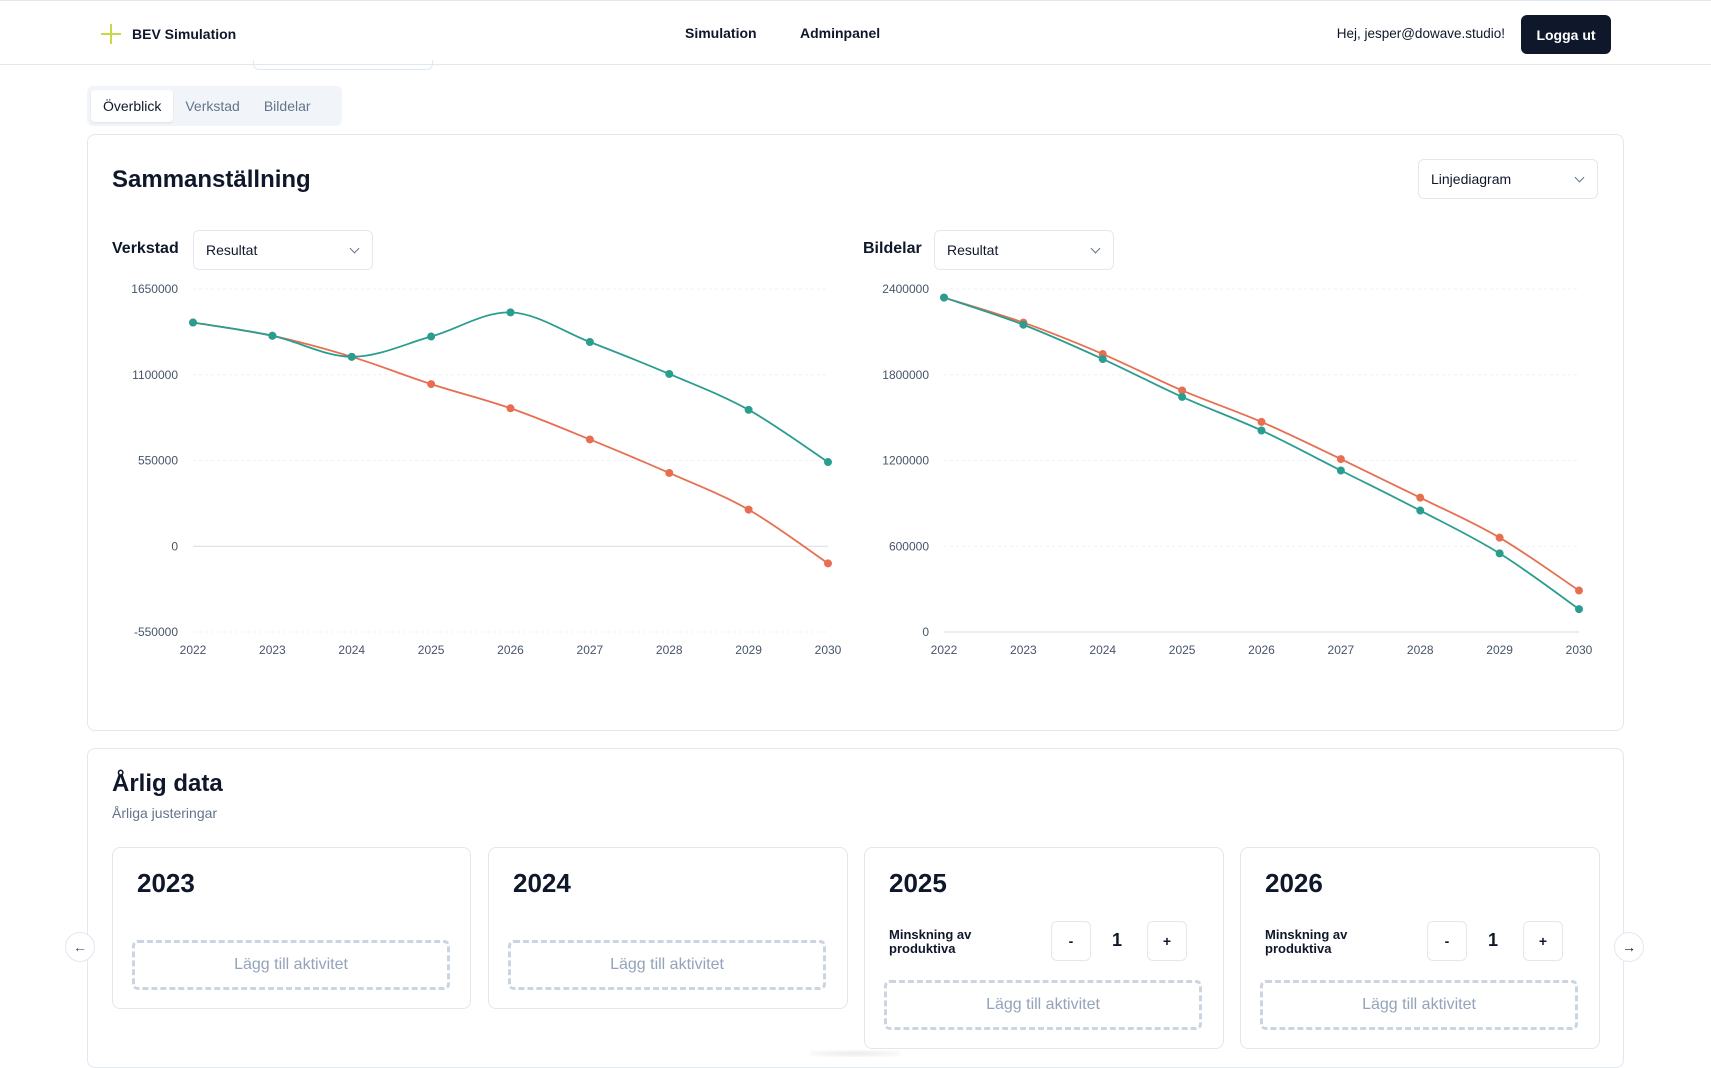 The height and width of the screenshot is (1068, 1711). Describe the element at coordinates (132, 106) in the screenshot. I see `tab-overview: Överblick` at that location.